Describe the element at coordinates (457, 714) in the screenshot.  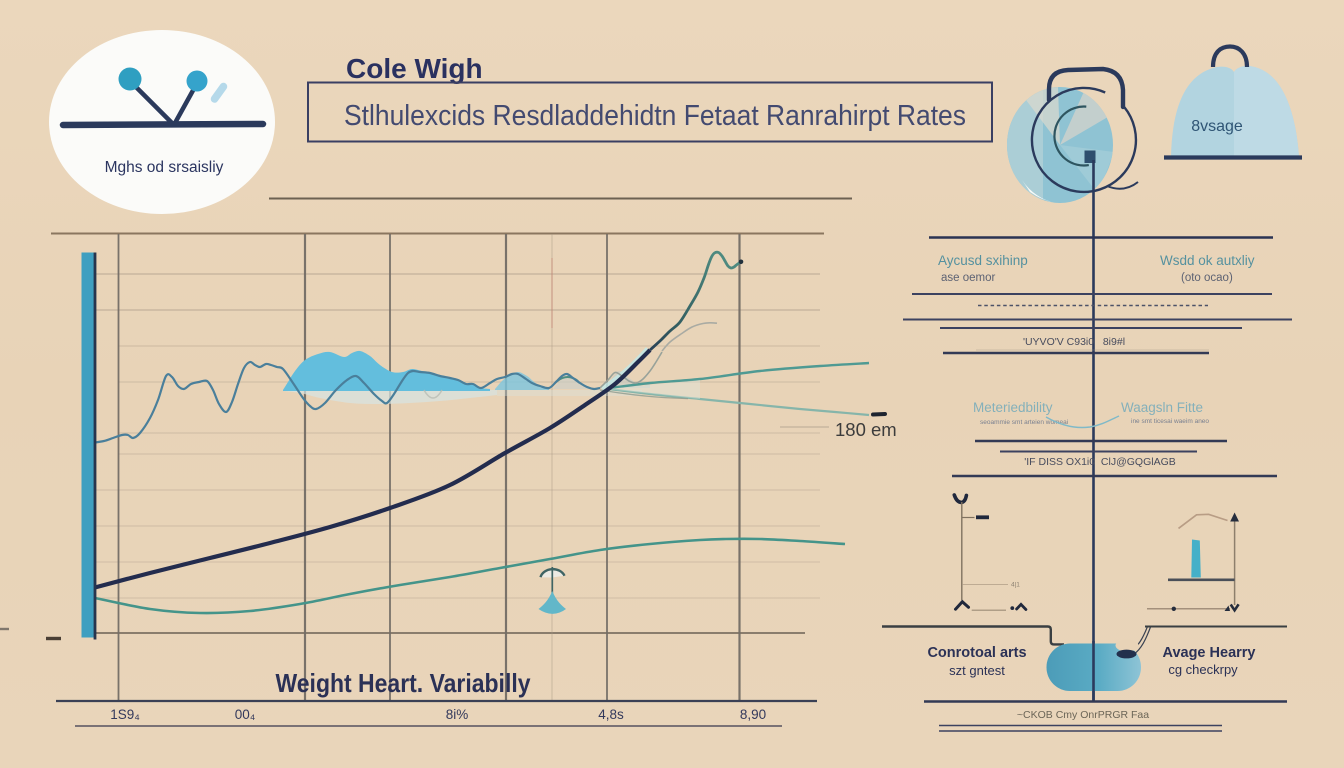
I see `svg-text: 8i%` at that location.